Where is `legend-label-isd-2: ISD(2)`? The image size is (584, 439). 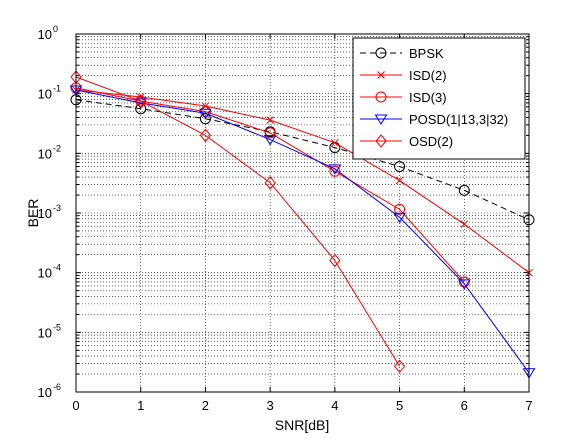
legend-label-isd-2: ISD(2) is located at coordinates (428, 75).